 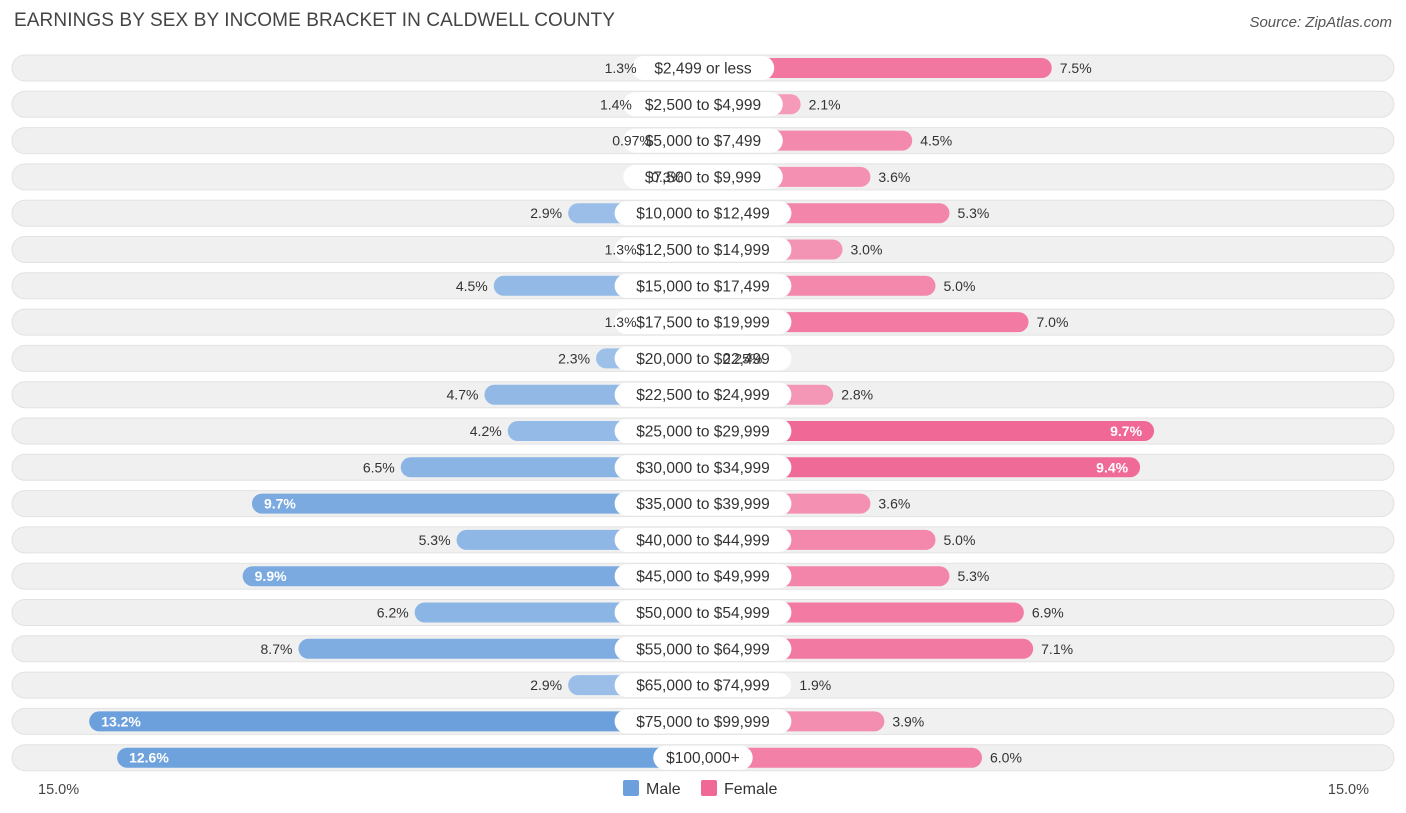 I want to click on female-value-label: 7.1%, so click(x=1057, y=649).